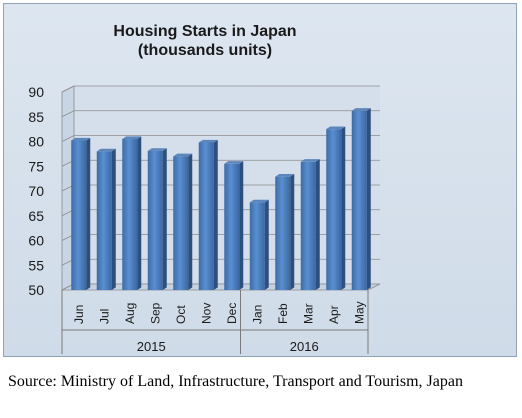 The height and width of the screenshot is (418, 522). I want to click on group-label: 2015, so click(151, 346).